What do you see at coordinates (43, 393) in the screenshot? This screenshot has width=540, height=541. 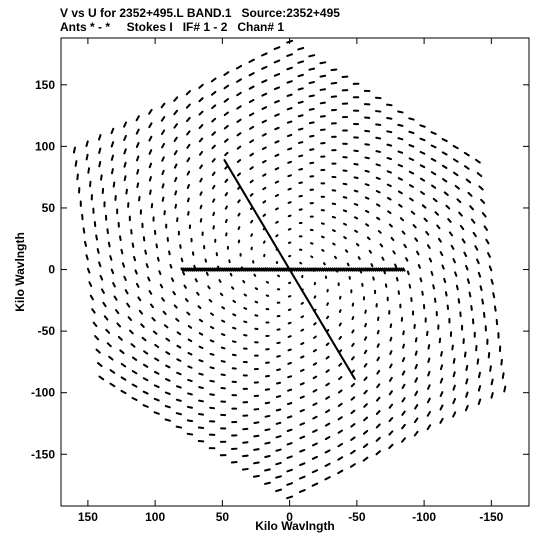 I see `y-tick-label: -100` at bounding box center [43, 393].